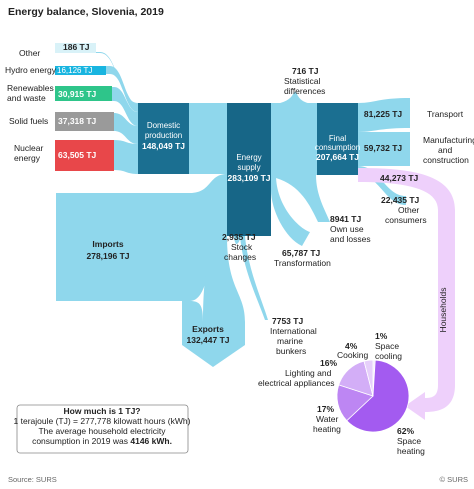 This screenshot has width=474, height=489. Describe the element at coordinates (345, 219) in the screenshot. I see `own-use-value: 8941 TJ` at that location.